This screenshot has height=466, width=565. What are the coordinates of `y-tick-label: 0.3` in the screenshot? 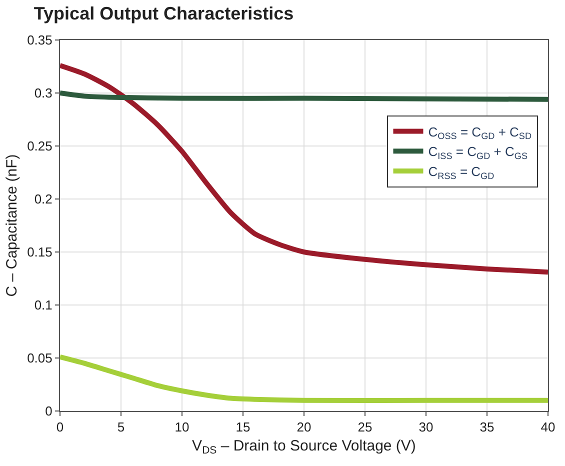 It's located at (43, 93).